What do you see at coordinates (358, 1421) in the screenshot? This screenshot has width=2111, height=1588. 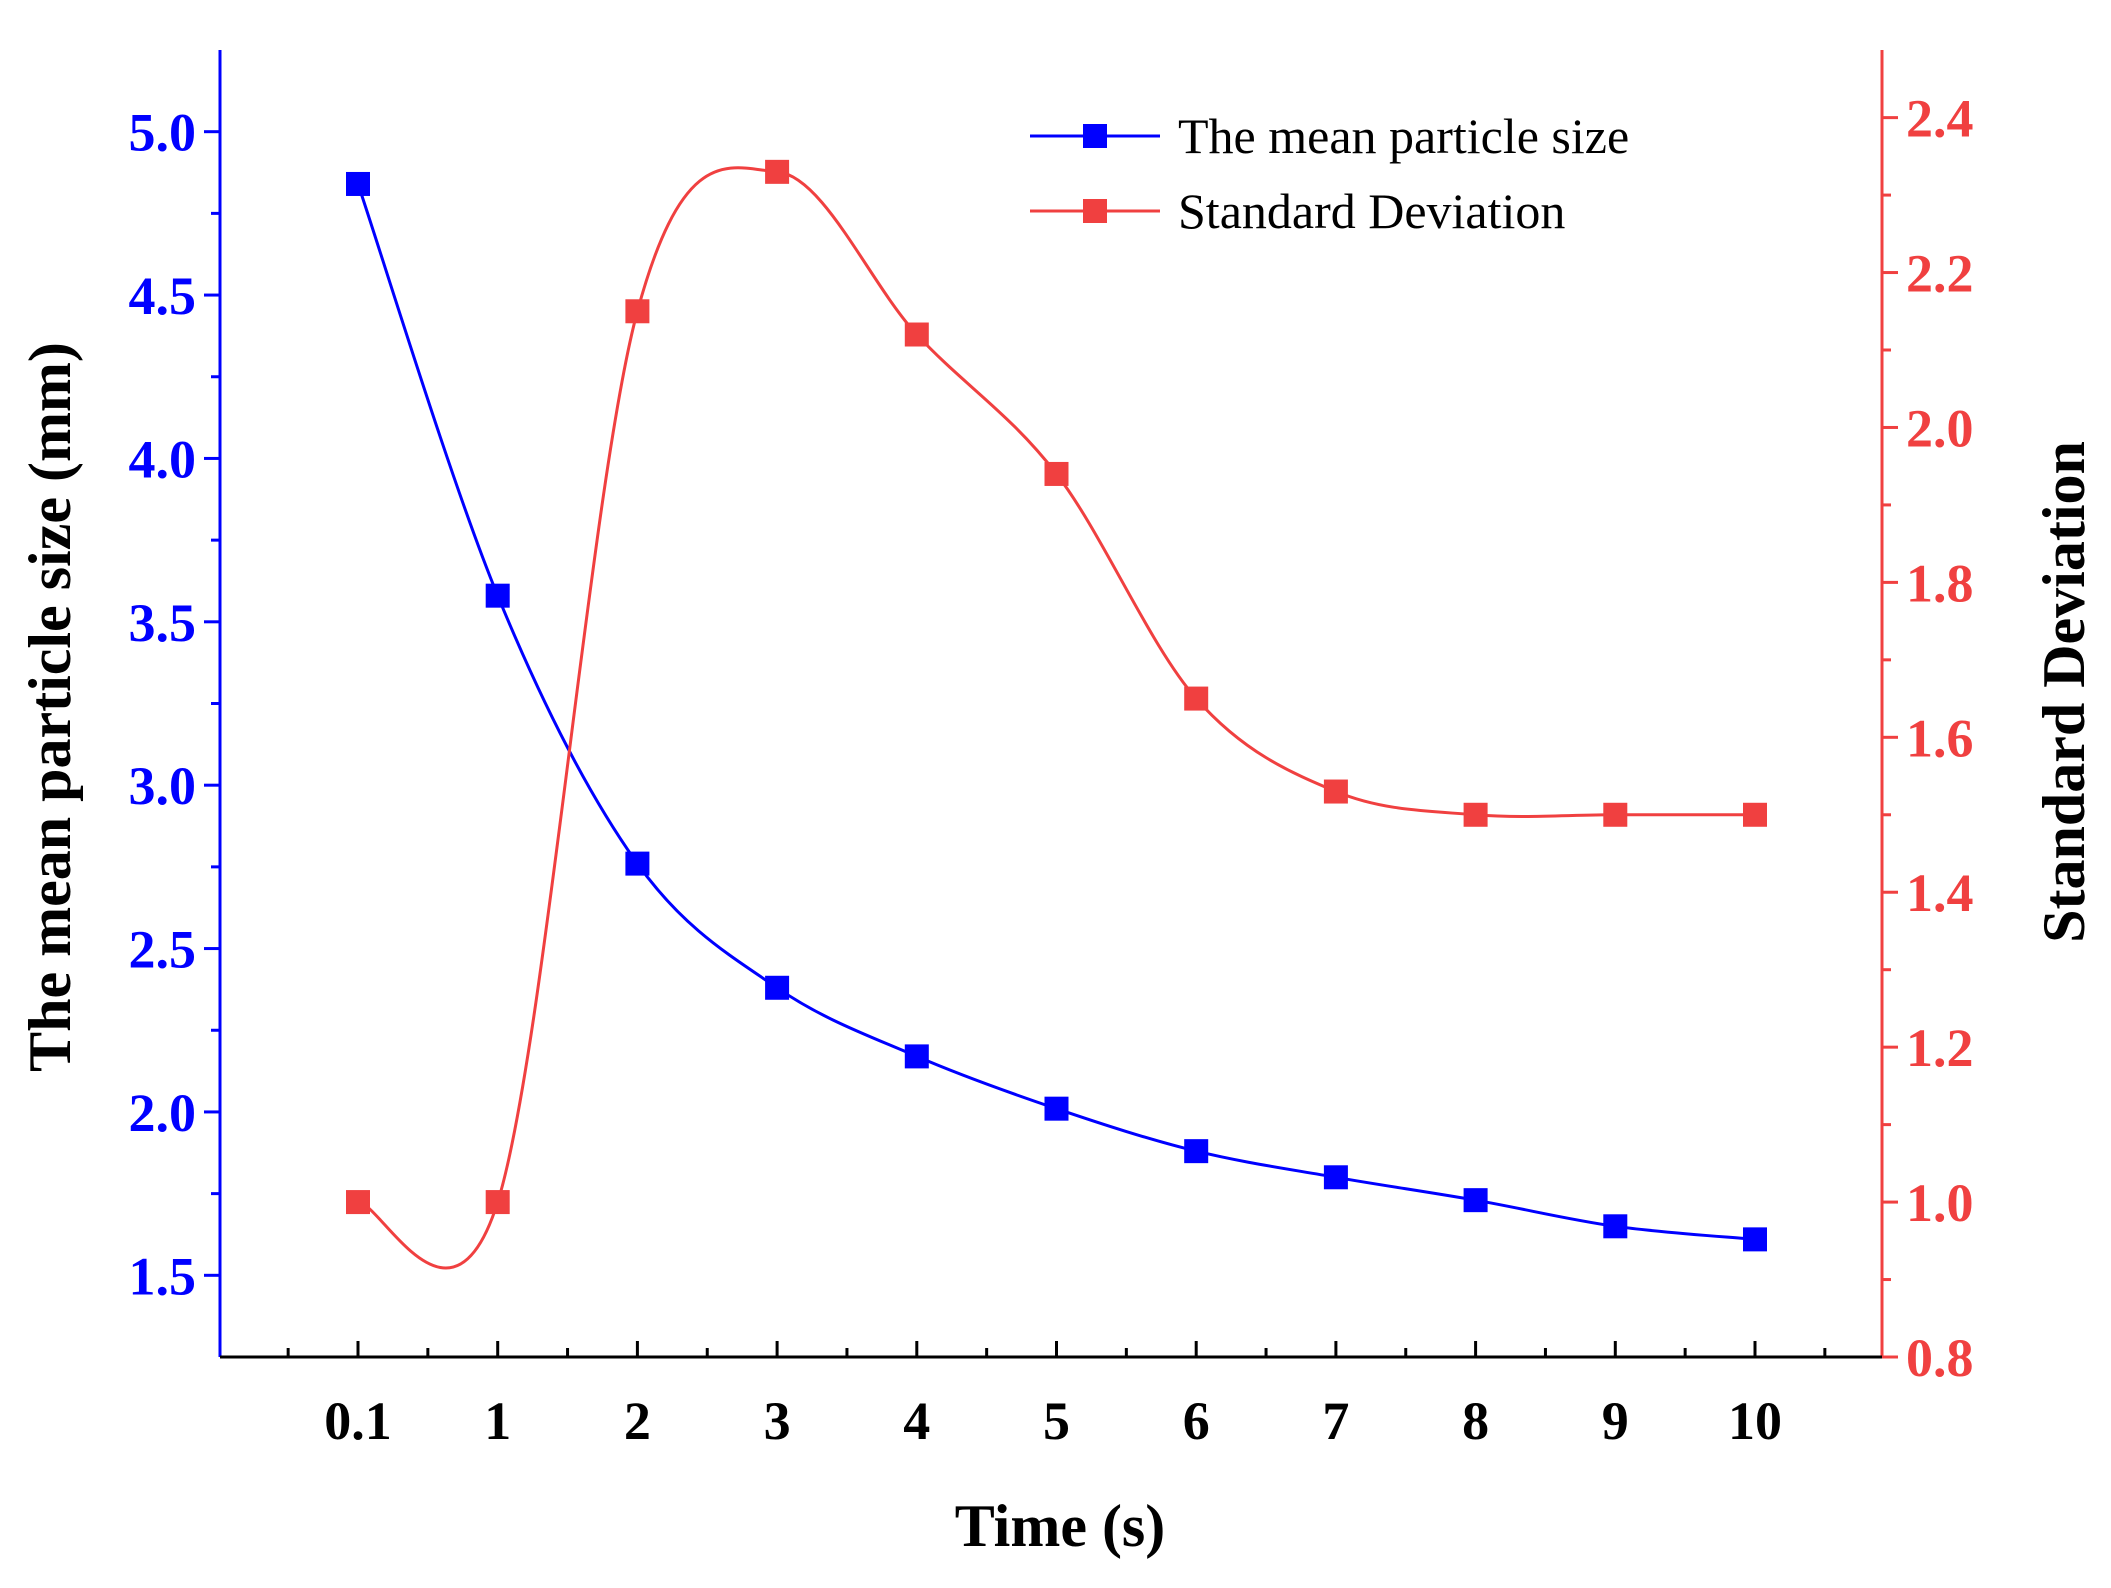 I see `x-tick-label: 0.1` at bounding box center [358, 1421].